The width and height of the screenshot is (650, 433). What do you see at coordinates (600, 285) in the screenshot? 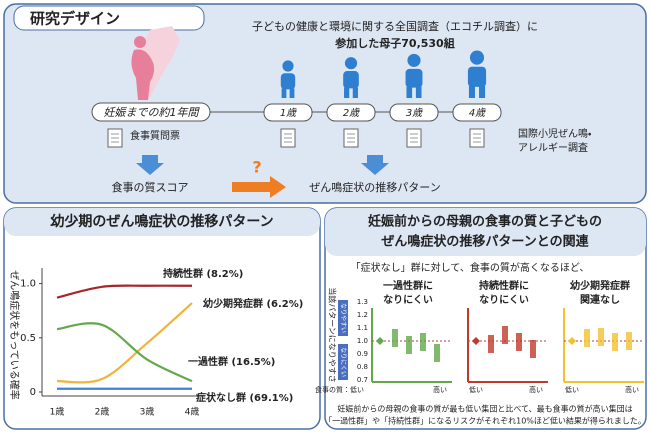
I see `panel-head: 幼少期発症群` at bounding box center [600, 285].